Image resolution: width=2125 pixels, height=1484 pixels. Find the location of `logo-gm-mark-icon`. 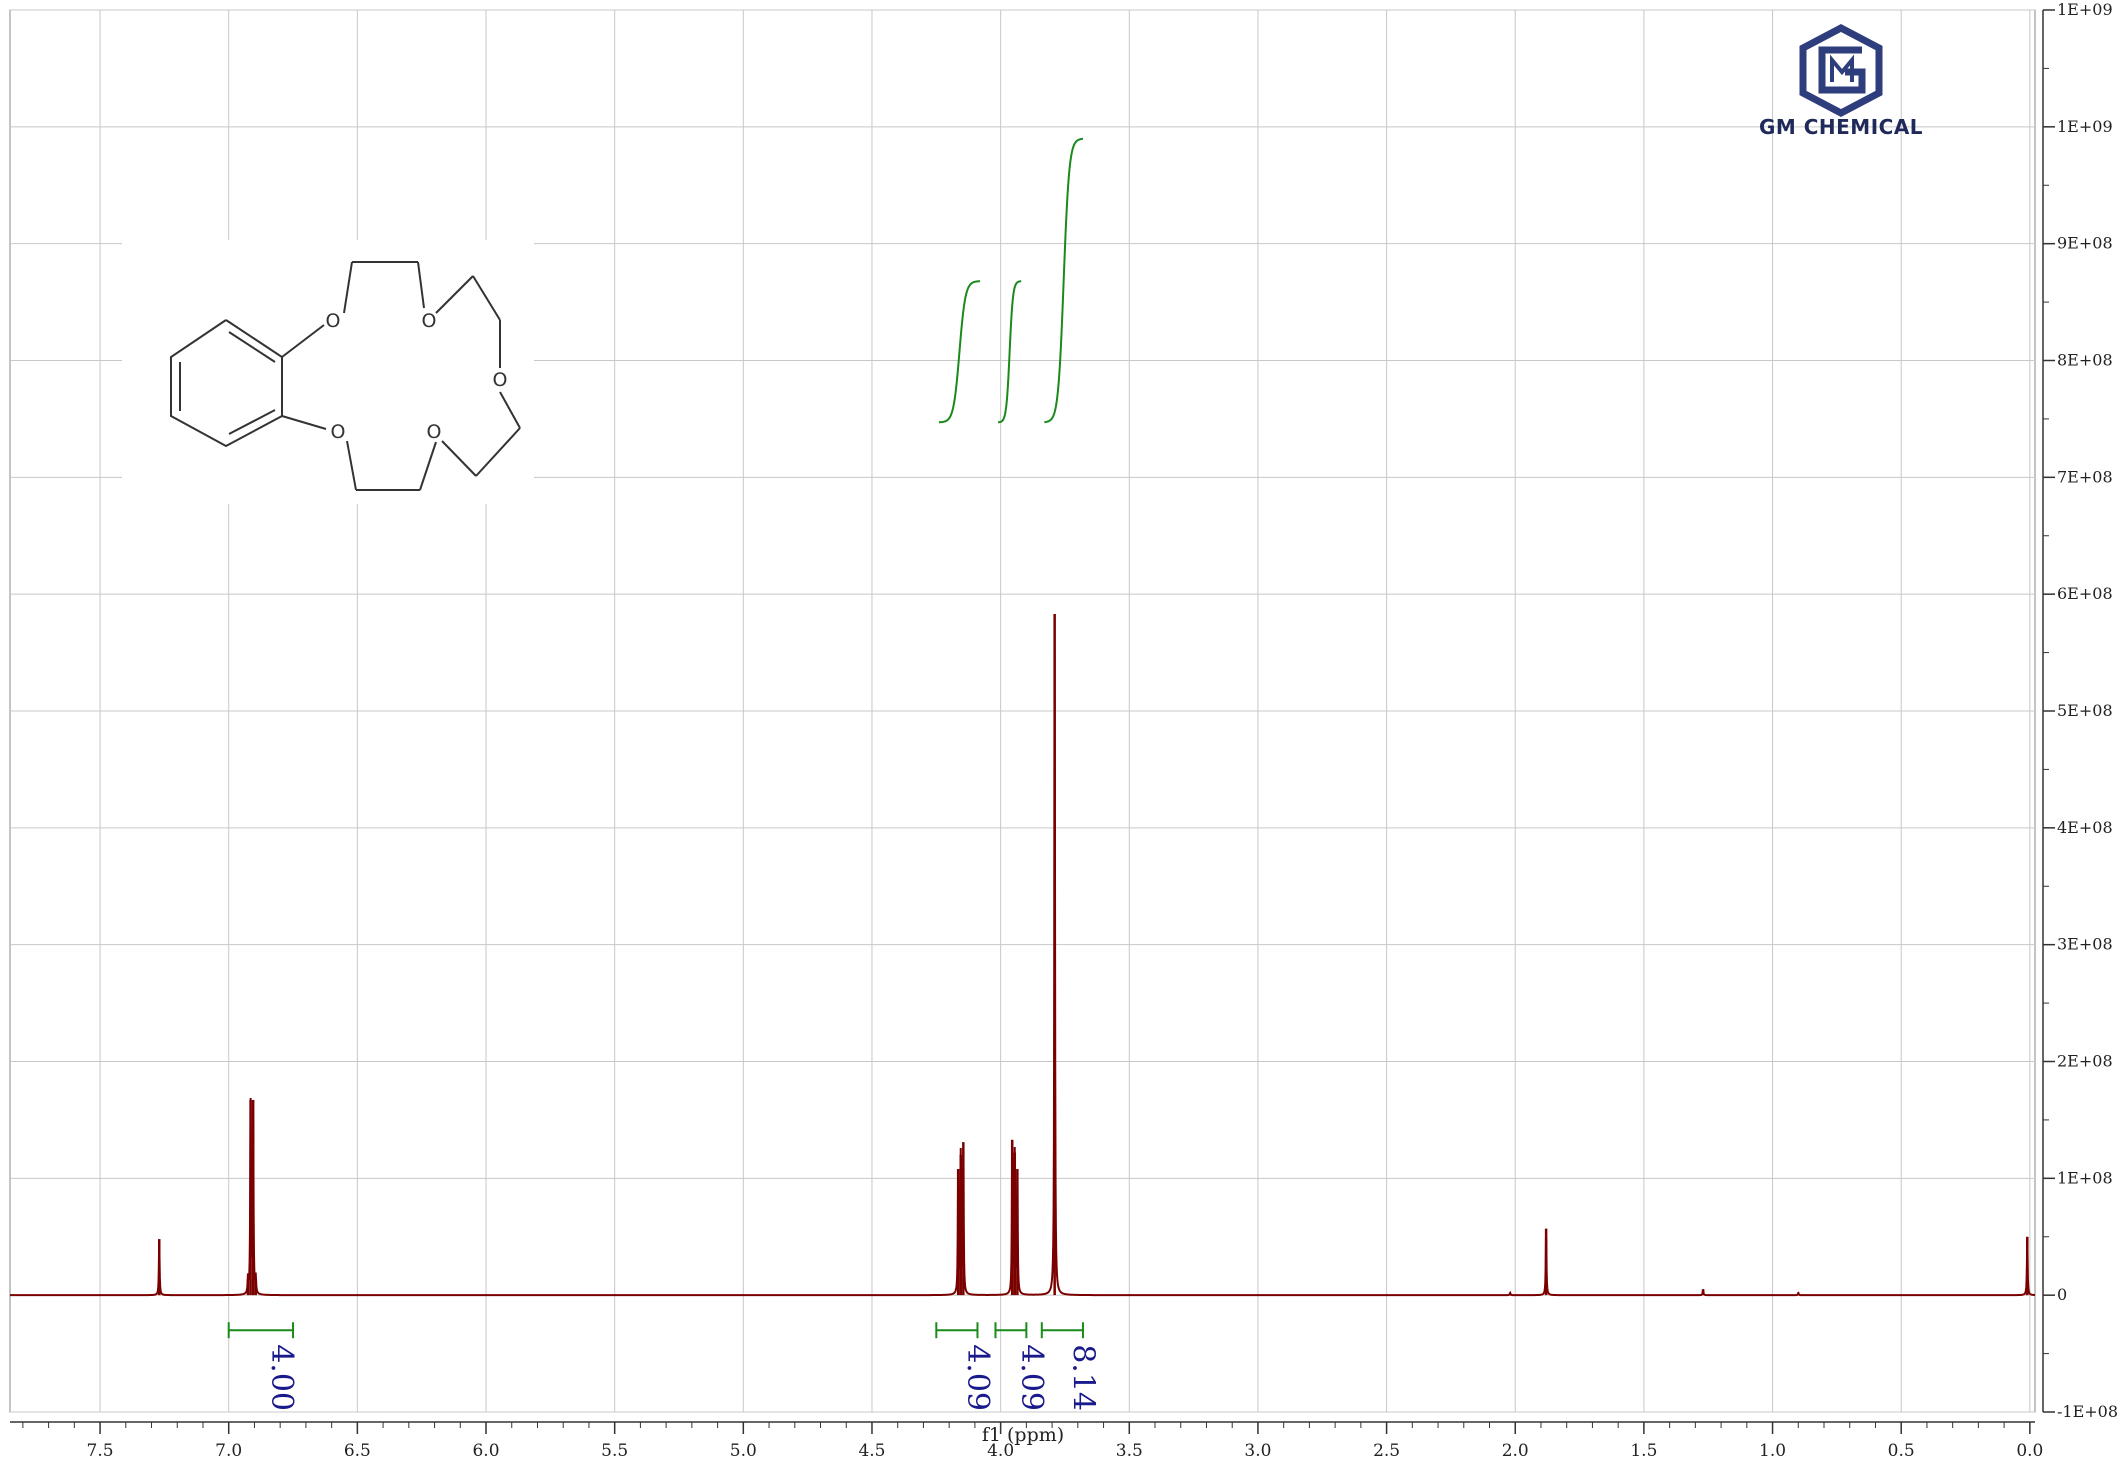

logo-gm-mark-icon is located at coordinates (1842, 70).